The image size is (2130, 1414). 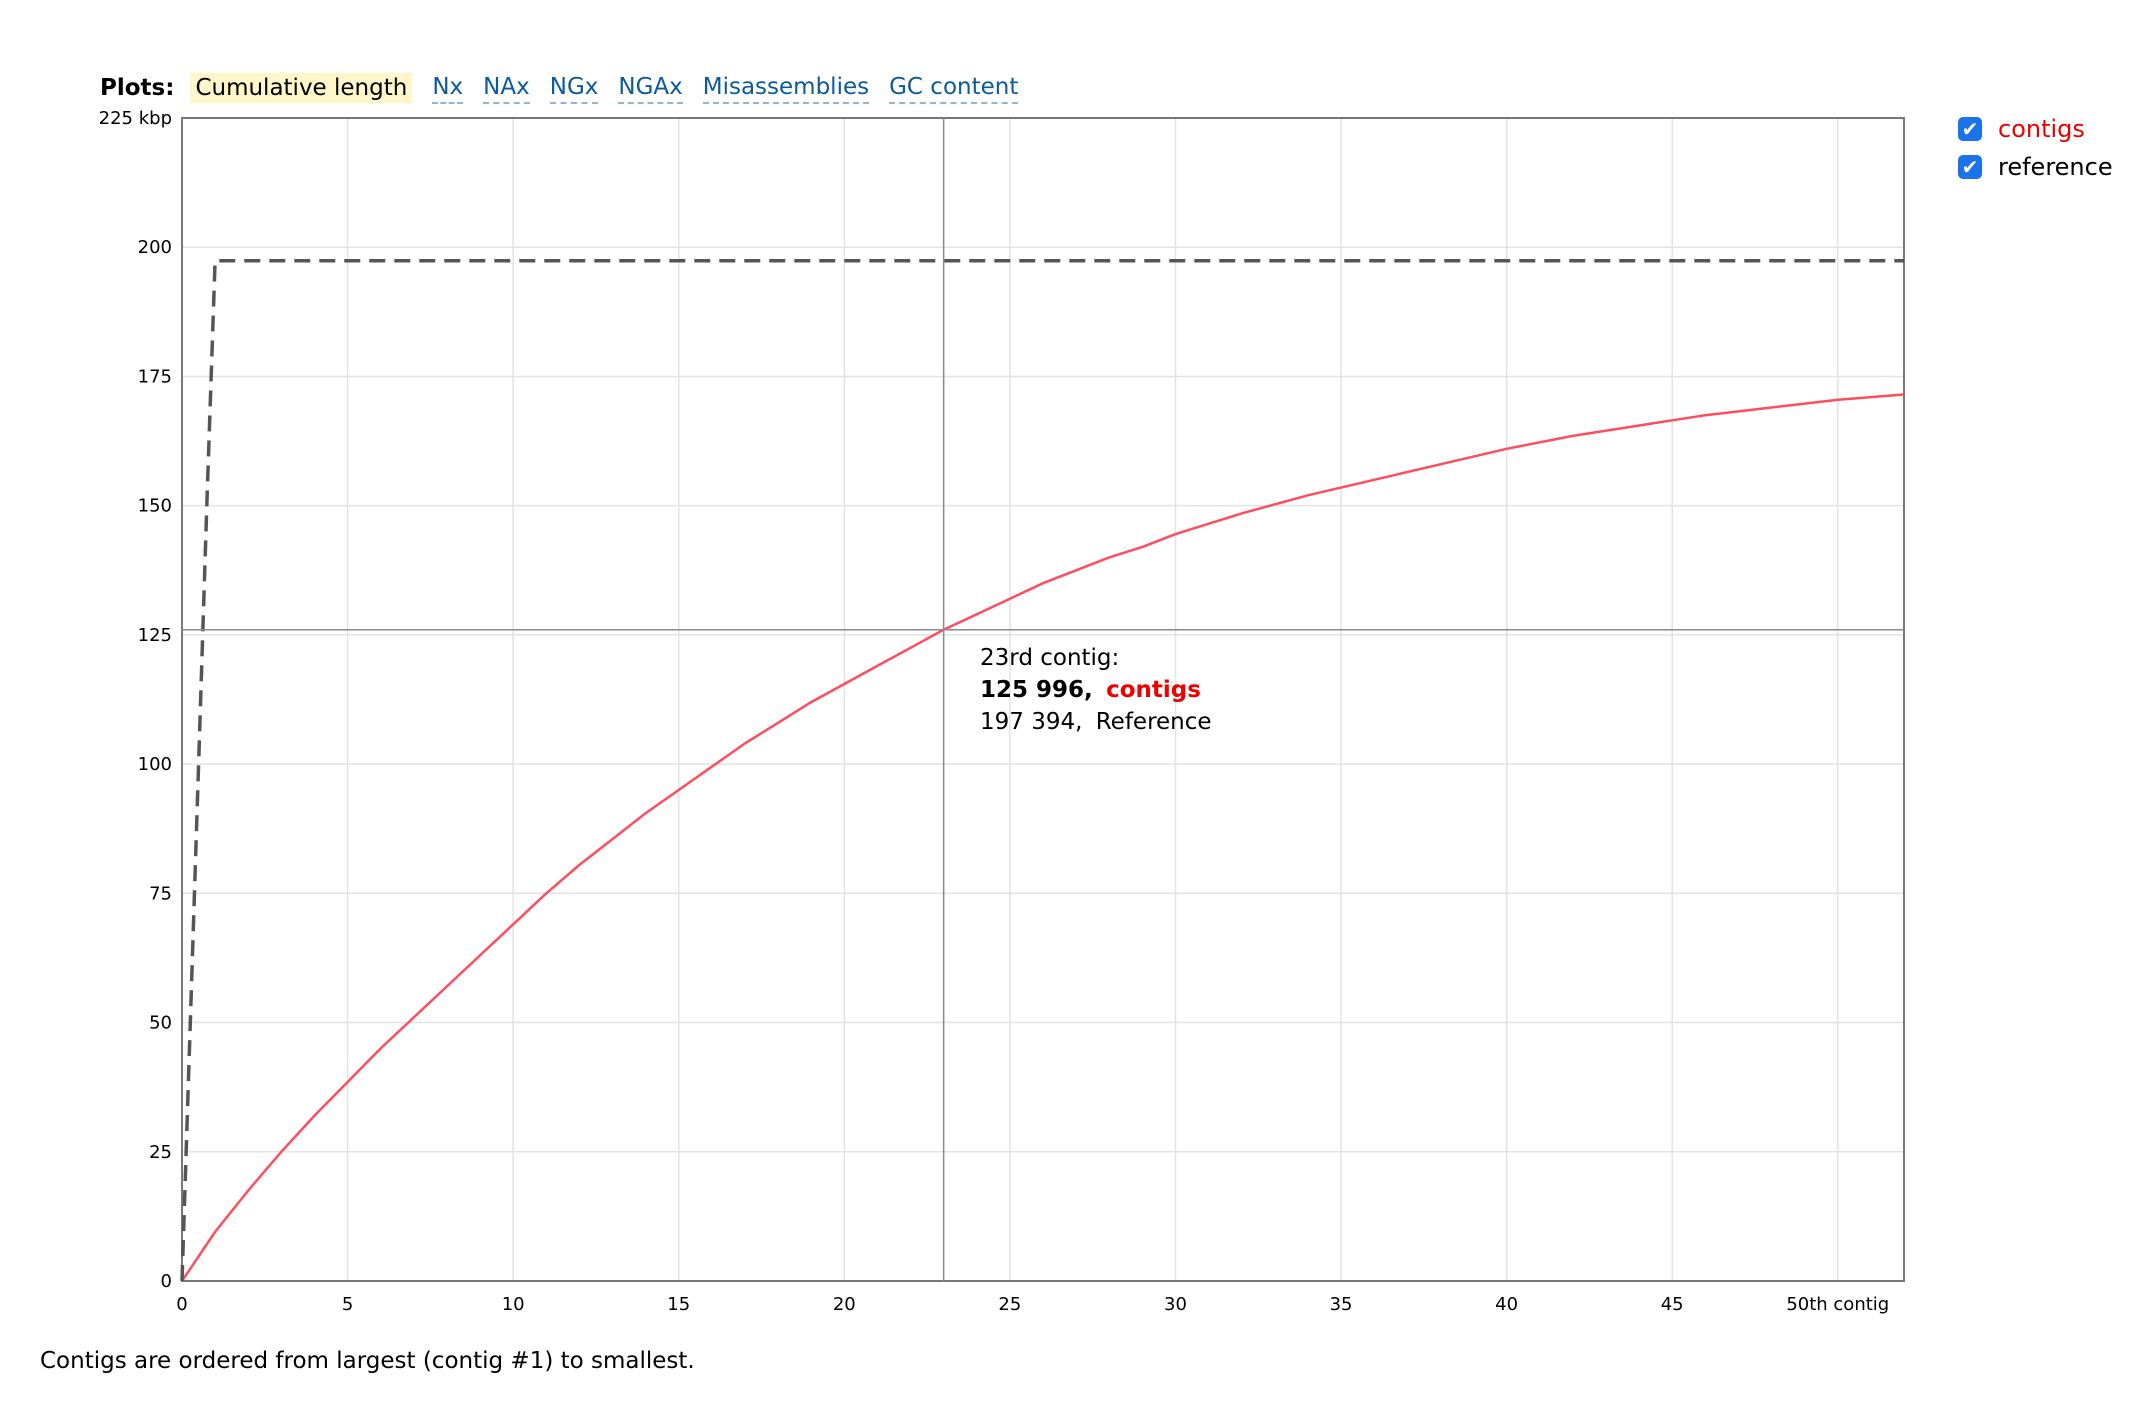 I want to click on tooltip-title: 23rd contig:, so click(x=1049, y=658).